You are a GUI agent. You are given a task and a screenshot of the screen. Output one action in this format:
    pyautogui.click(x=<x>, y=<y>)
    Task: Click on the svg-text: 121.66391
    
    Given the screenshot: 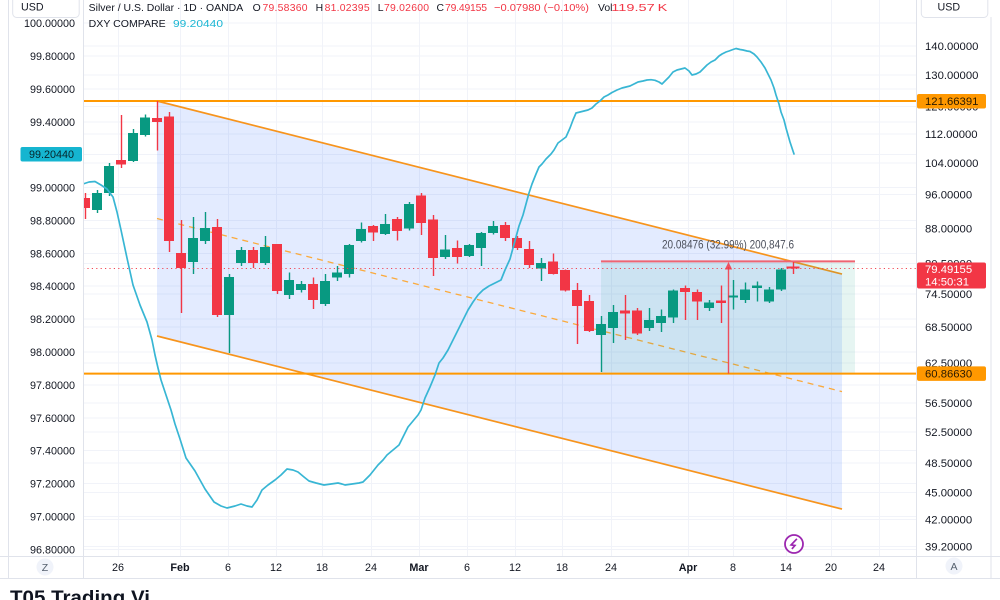 What is the action you would take?
    pyautogui.click(x=951, y=102)
    